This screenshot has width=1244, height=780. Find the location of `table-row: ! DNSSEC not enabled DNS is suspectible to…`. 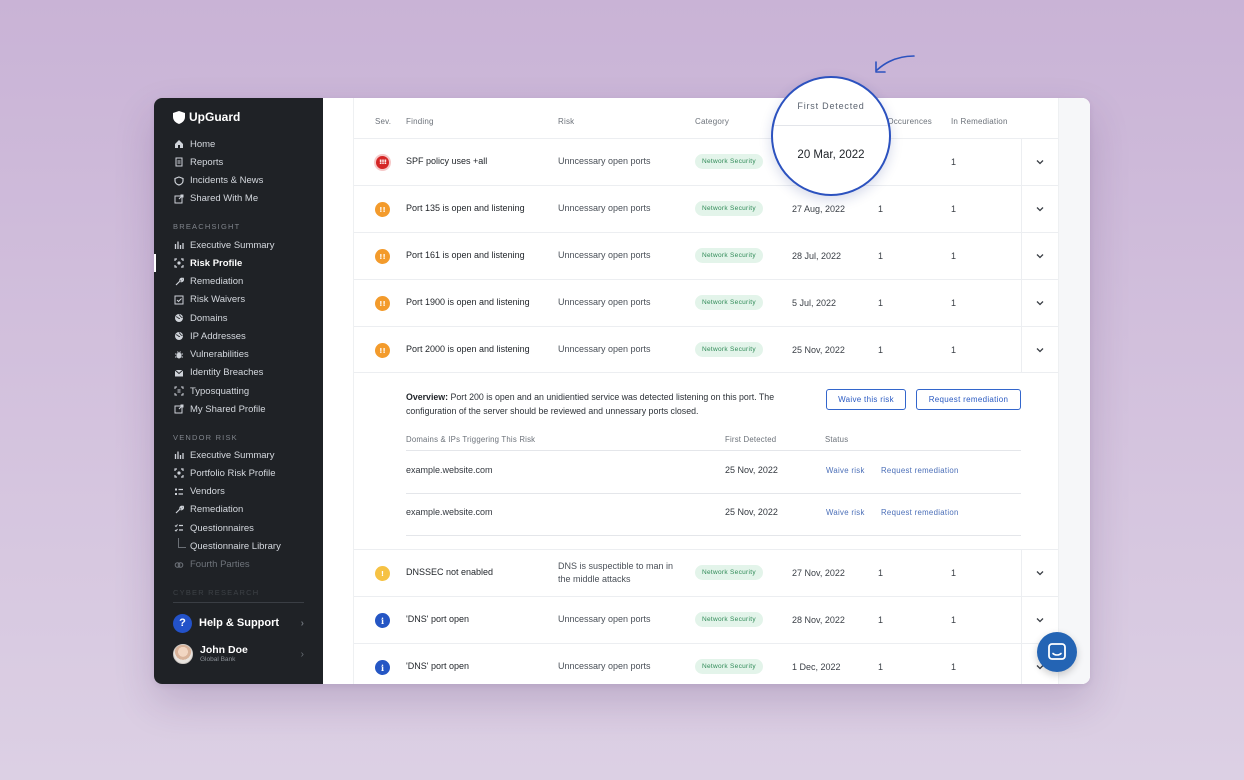

table-row: ! DNSSEC not enabled DNS is suspectible to… is located at coordinates (706, 572).